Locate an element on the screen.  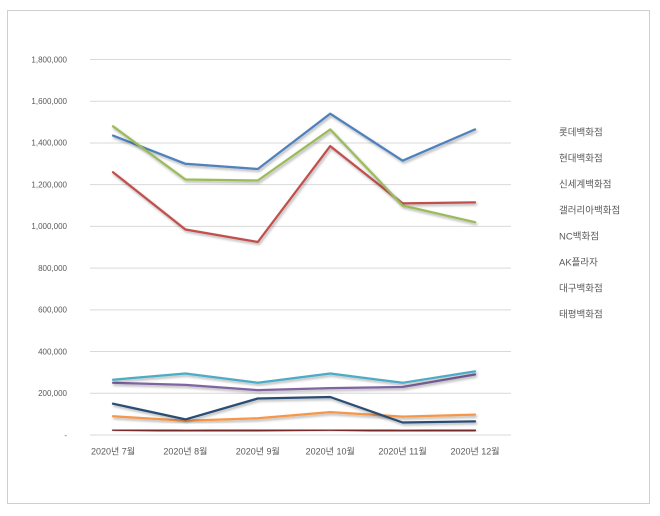
x-axis-label: 2020년 10월 is located at coordinates (330, 451).